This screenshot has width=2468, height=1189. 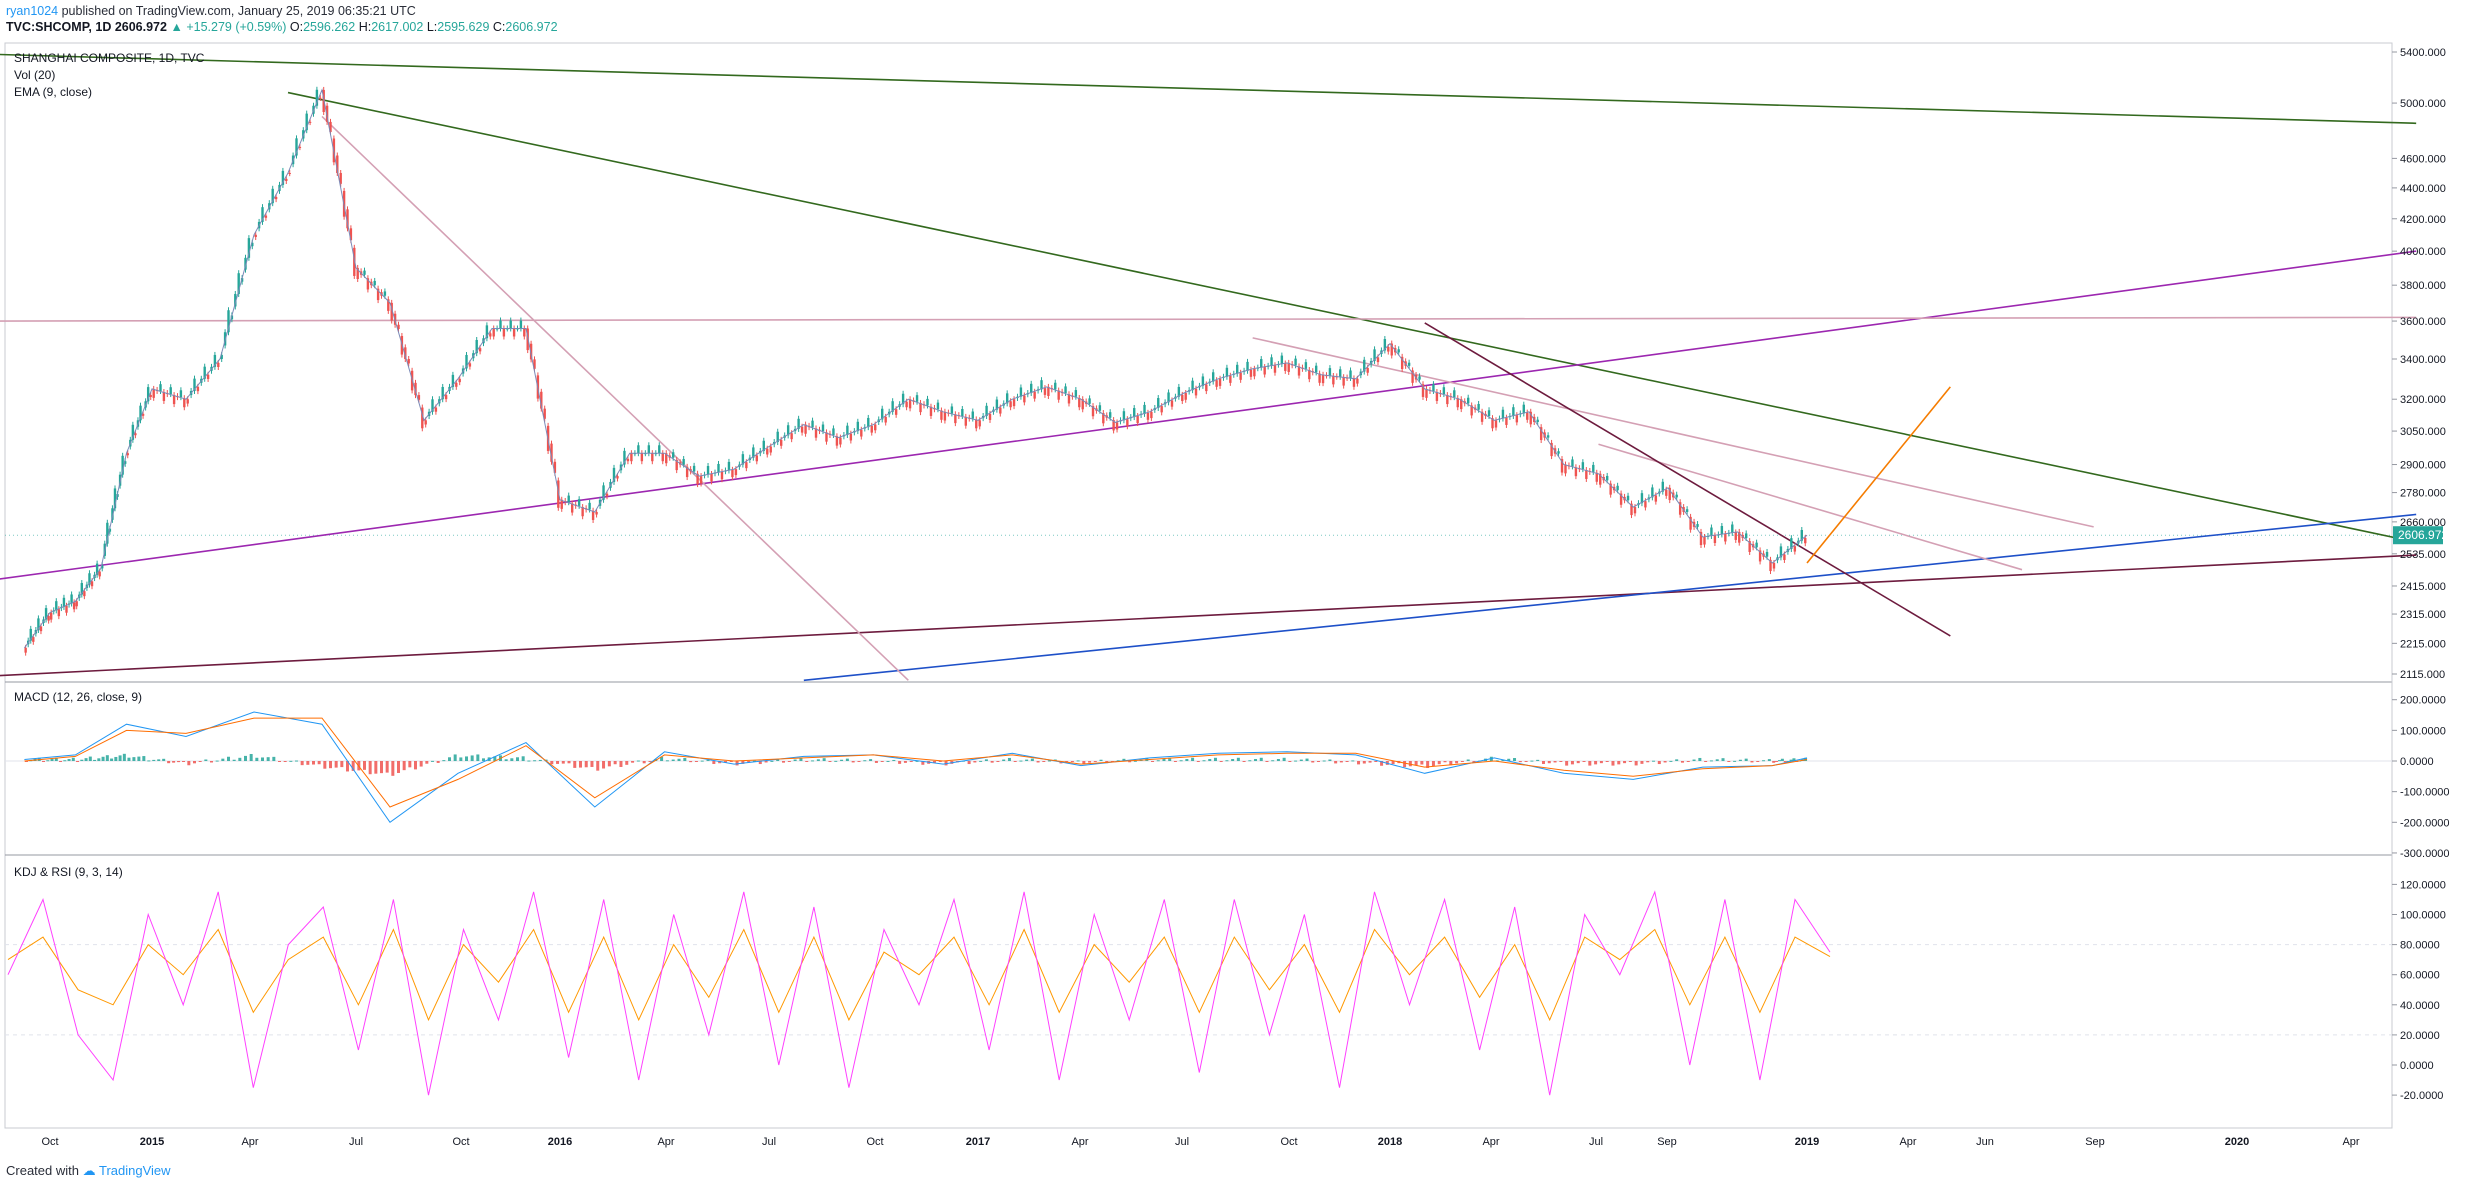 I want to click on trendline, so click(x=615, y=398).